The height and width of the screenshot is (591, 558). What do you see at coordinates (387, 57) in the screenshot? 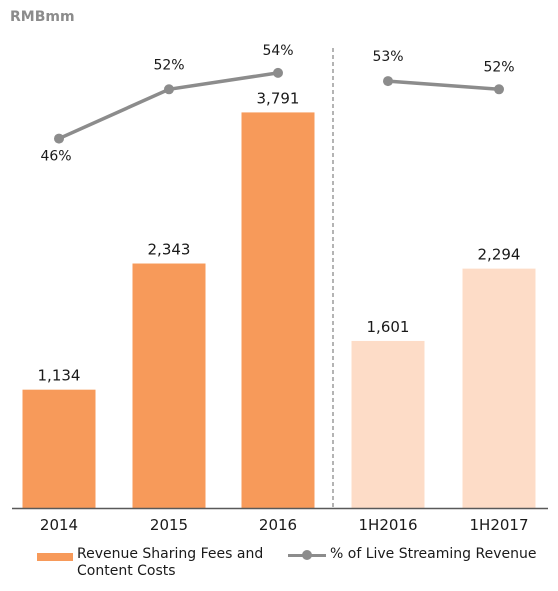
I see `line-value-label-1H2016: 53%` at bounding box center [387, 57].